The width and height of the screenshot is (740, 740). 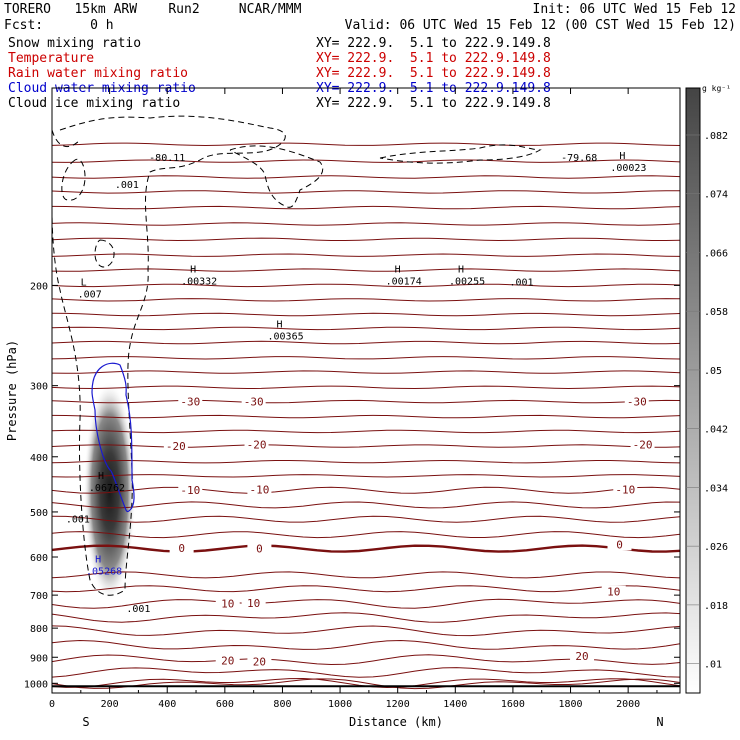 I want to click on y-axis-label: Pressure (hPa), so click(x=12, y=390).